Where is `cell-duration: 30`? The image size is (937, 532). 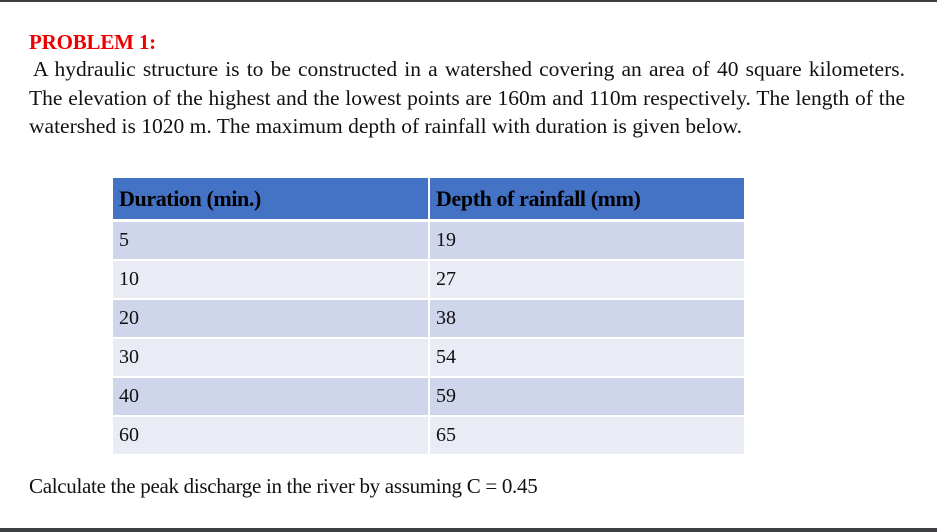
cell-duration: 30 is located at coordinates (271, 358).